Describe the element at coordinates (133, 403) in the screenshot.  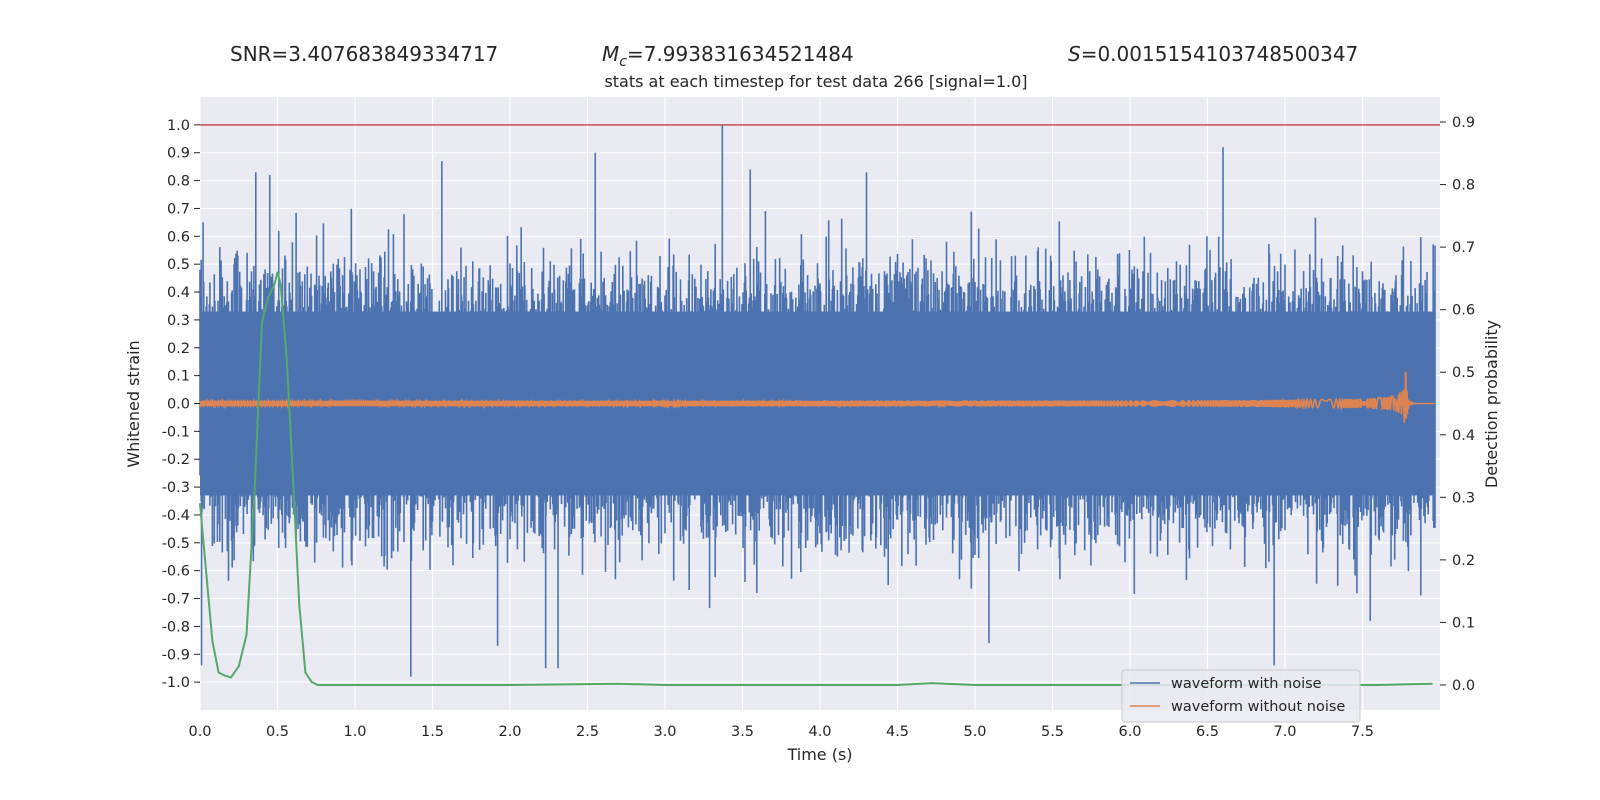
I see `y-axis-label: Whitened strain` at that location.